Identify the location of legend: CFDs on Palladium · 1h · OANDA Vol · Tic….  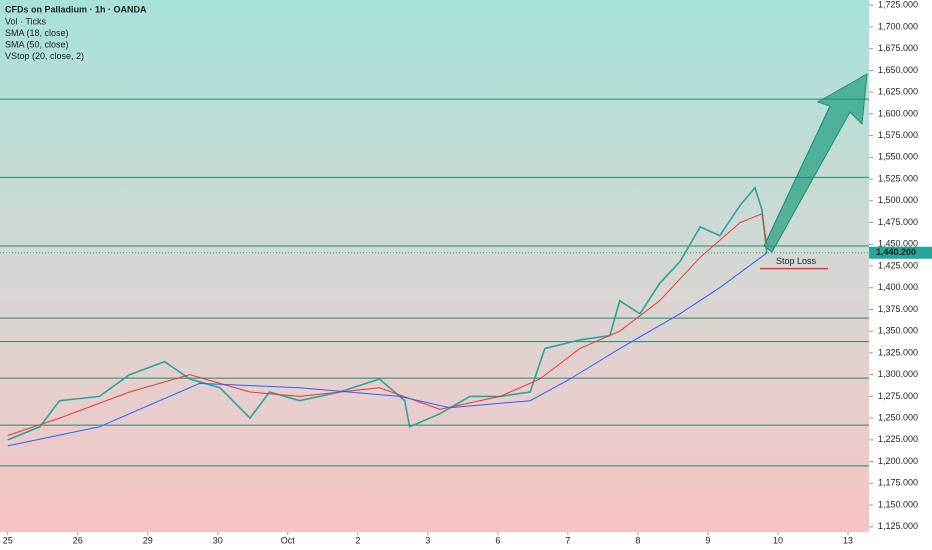
(76, 32).